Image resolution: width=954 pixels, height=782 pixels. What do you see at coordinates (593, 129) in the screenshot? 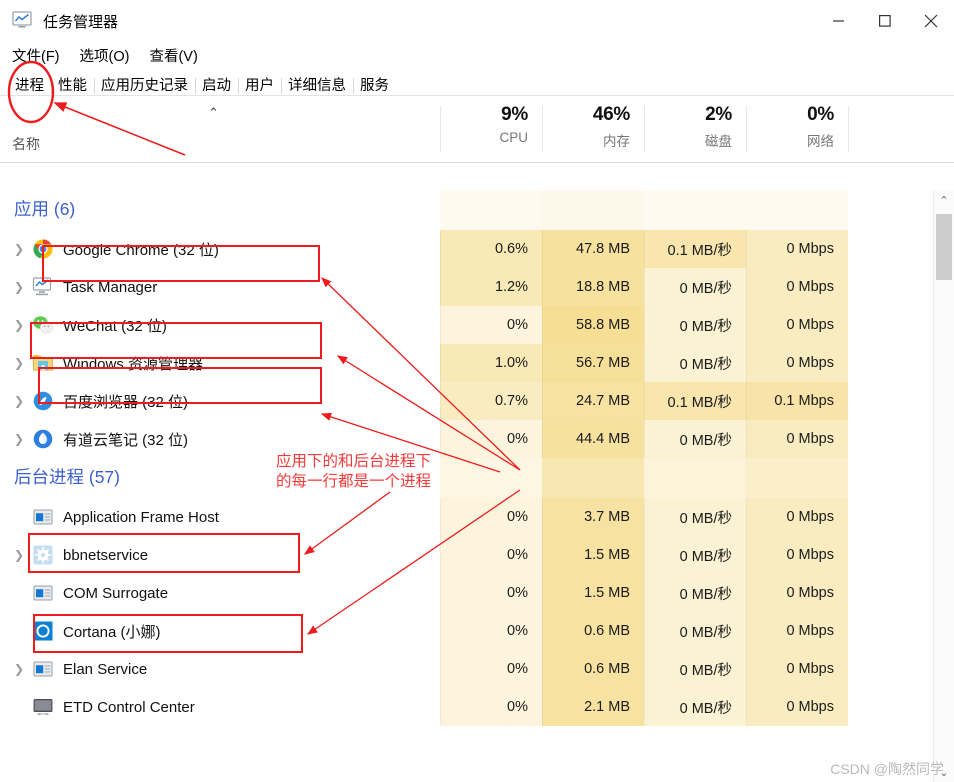
I see `column-header-内存: 46% 内存` at bounding box center [593, 129].